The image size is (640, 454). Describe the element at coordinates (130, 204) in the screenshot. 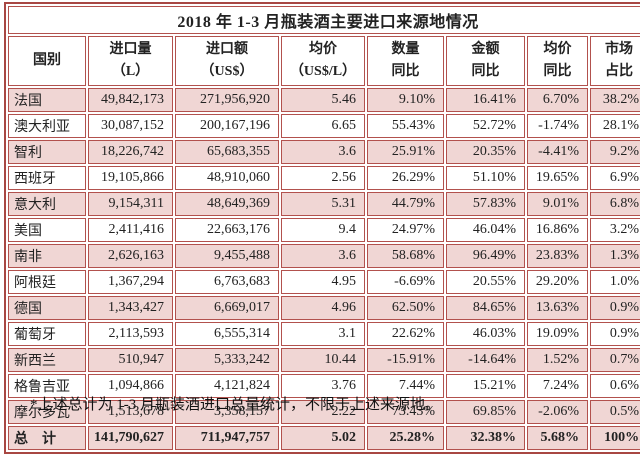

I see `value-cell: 9,154,311` at that location.